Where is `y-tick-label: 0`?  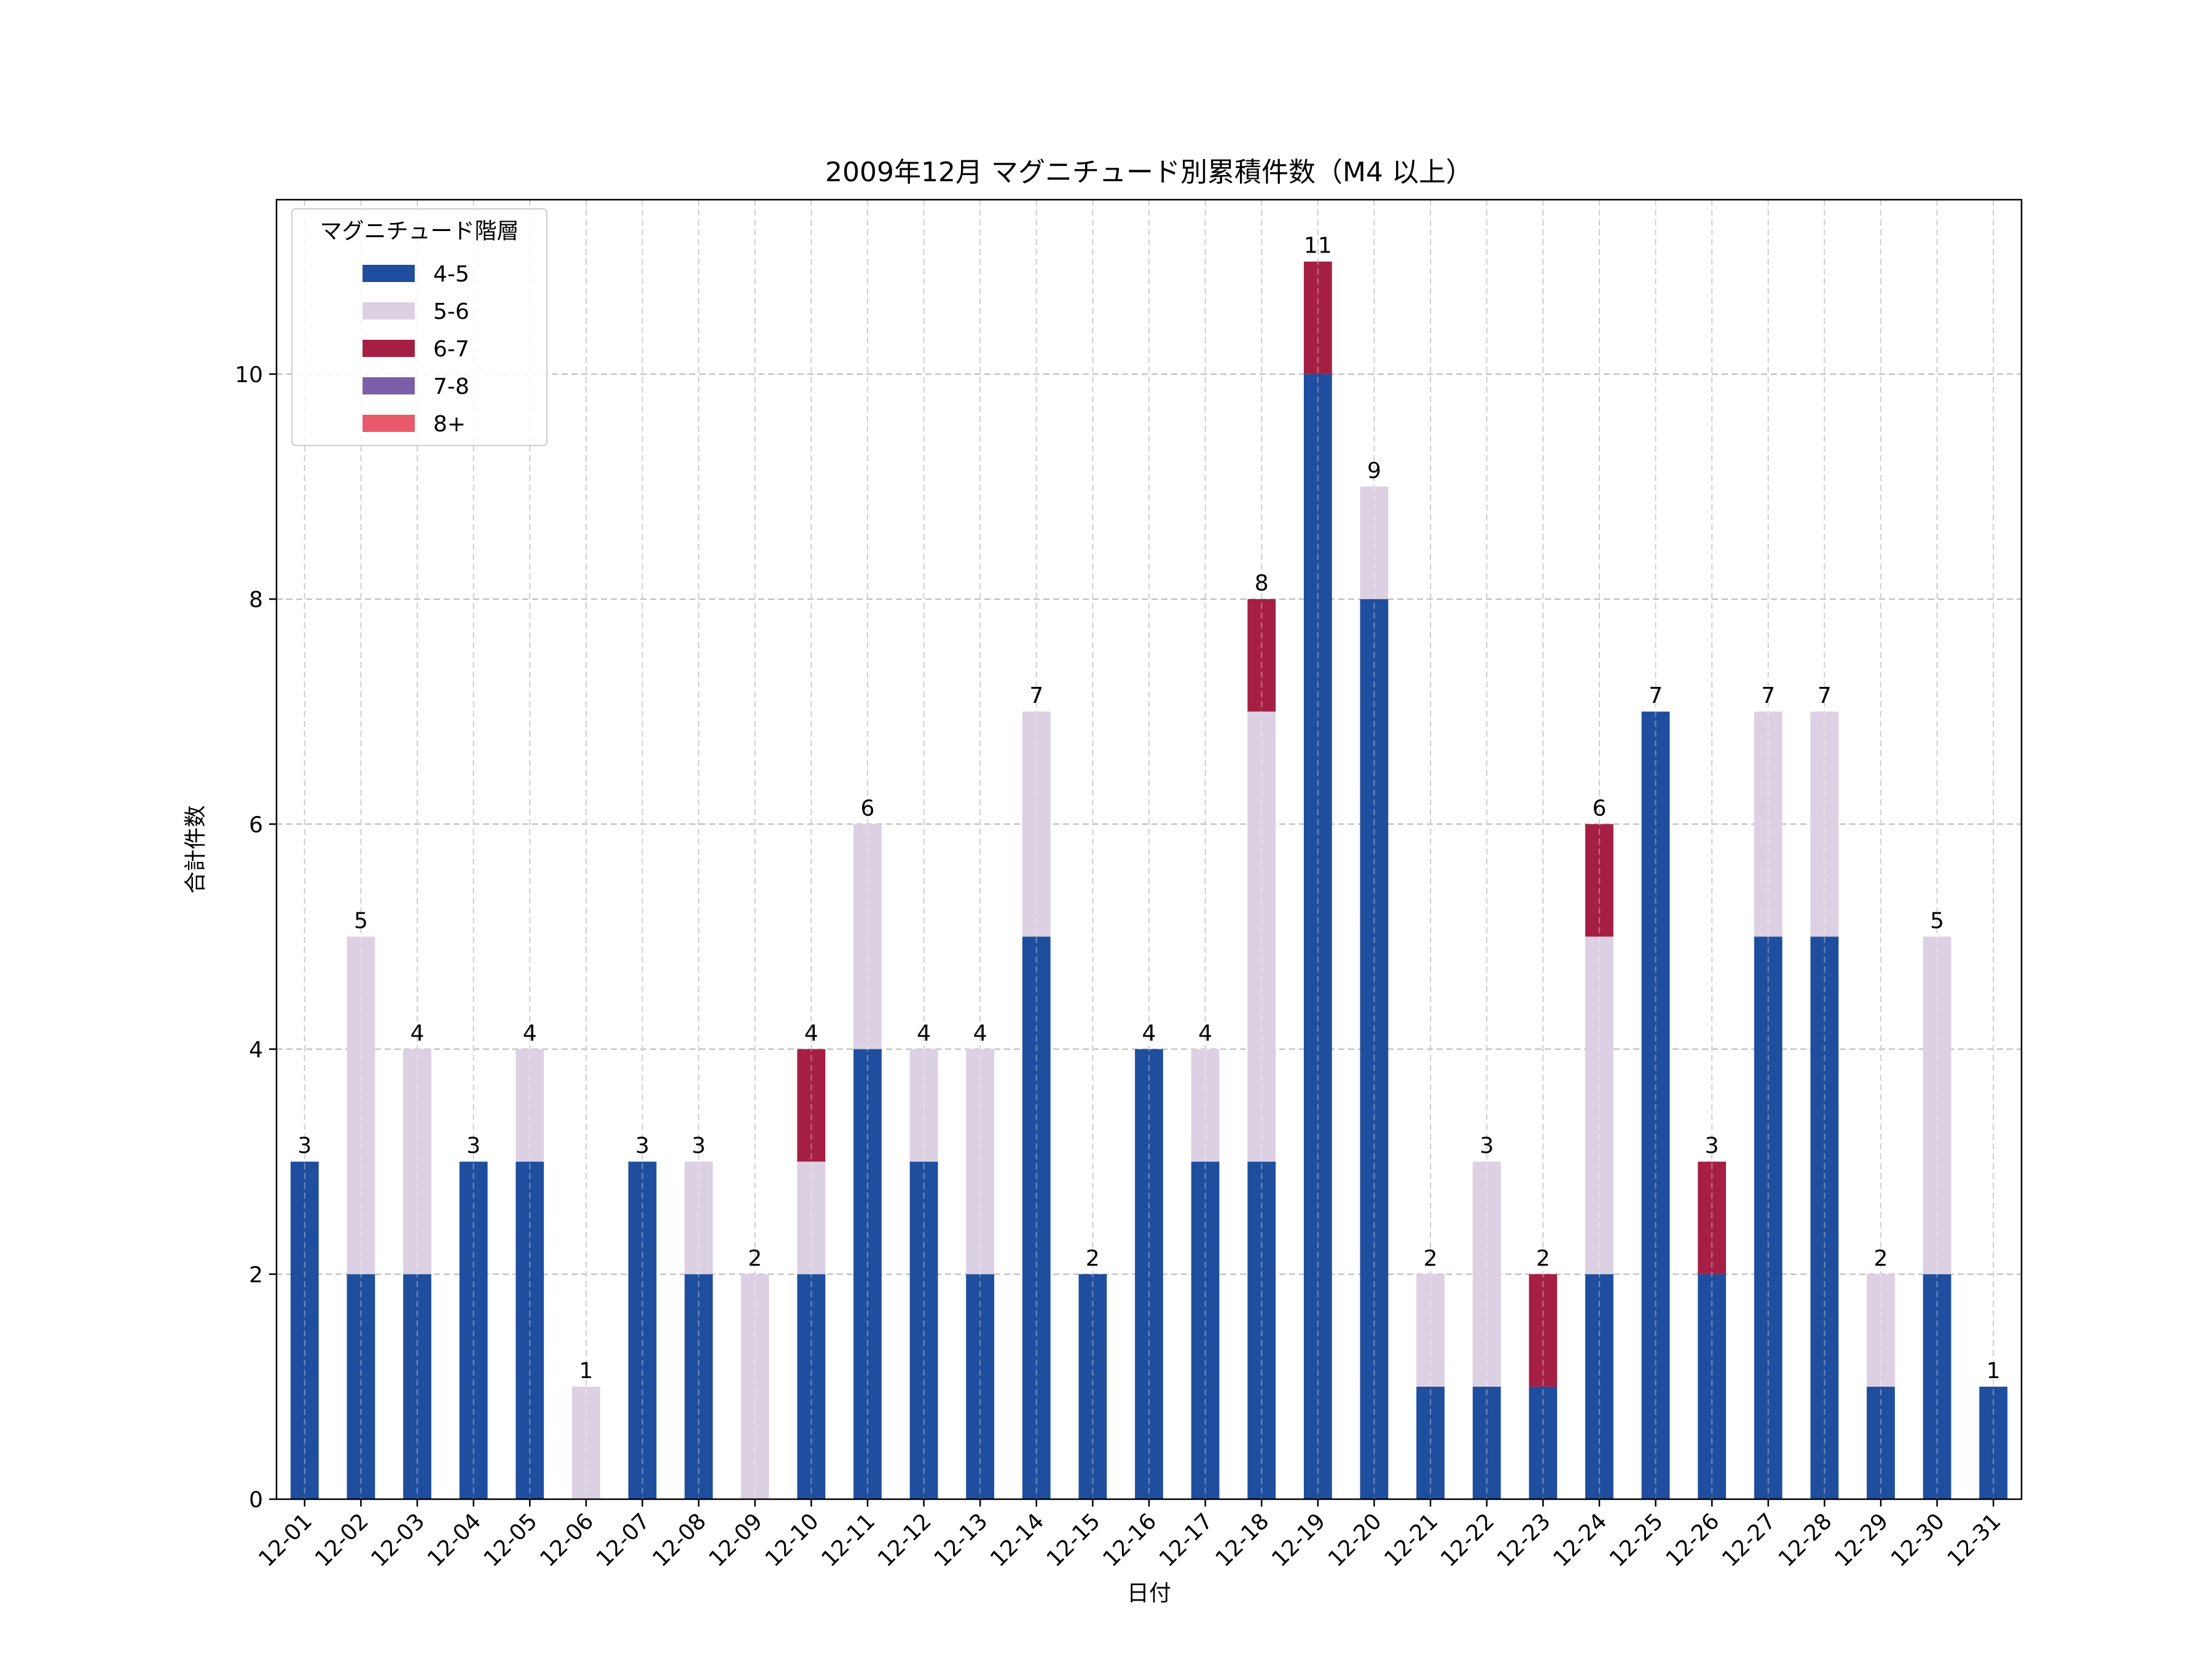
y-tick-label: 0 is located at coordinates (256, 1500).